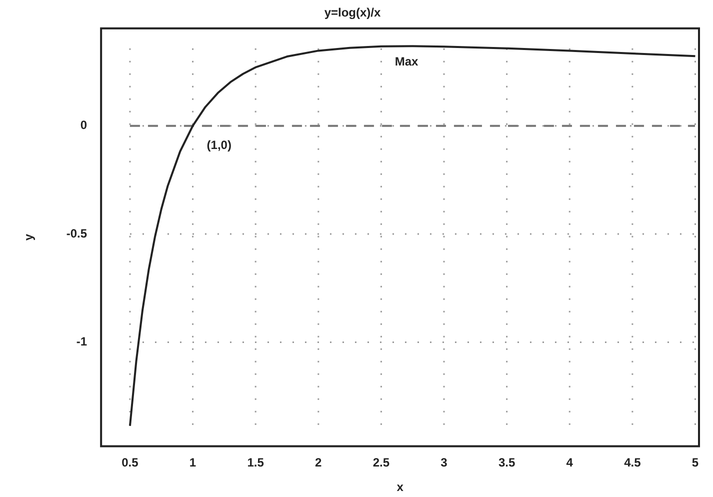 Image resolution: width=713 pixels, height=497 pixels. I want to click on x-tick-label: 4.5, so click(633, 463).